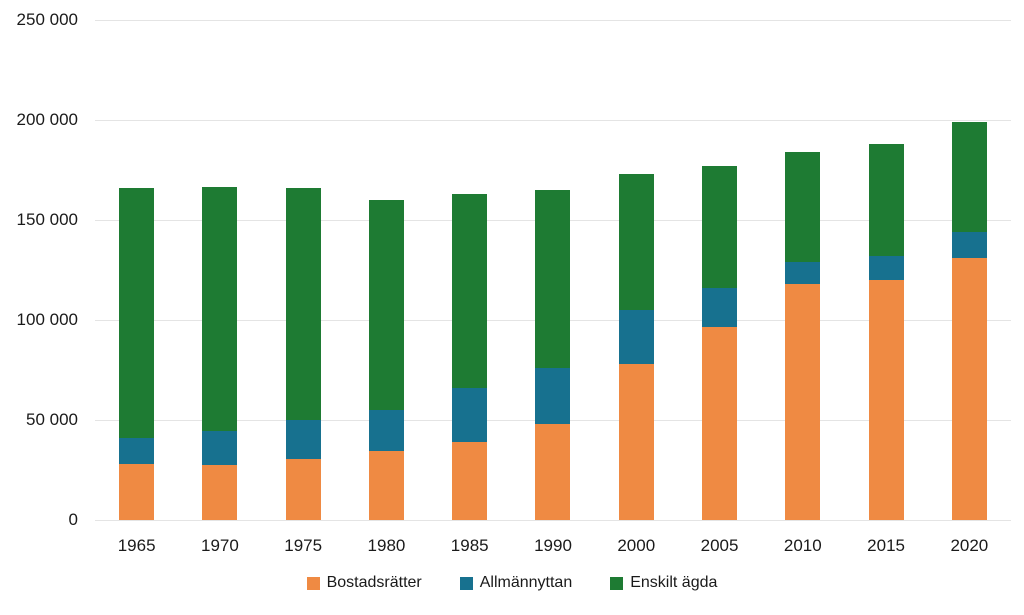  I want to click on segment-1975-bostadsr-tter, so click(303, 489).